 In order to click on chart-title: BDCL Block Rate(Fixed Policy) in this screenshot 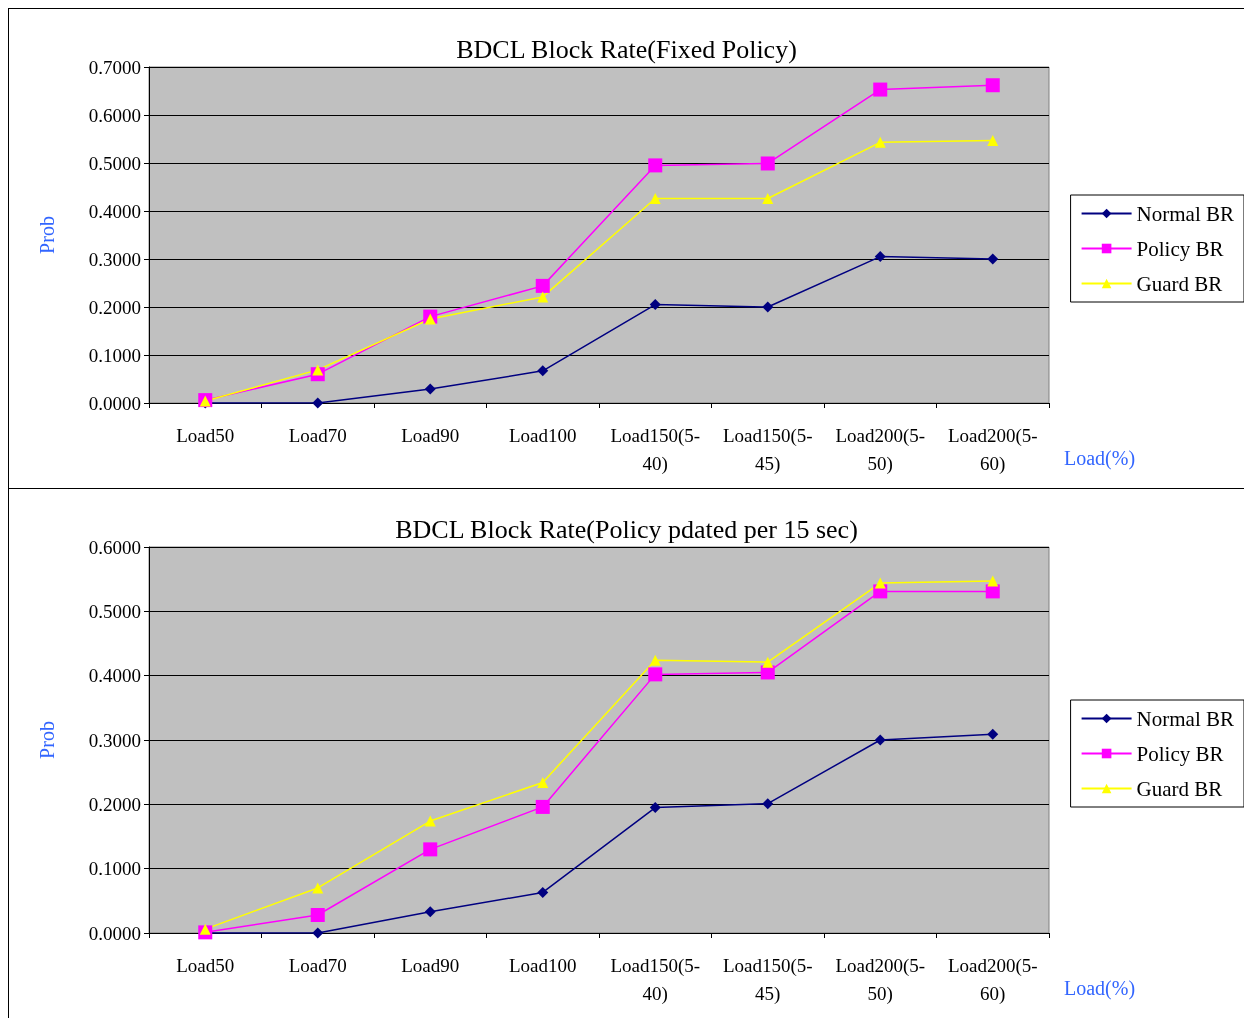, I will do `click(626, 49)`.